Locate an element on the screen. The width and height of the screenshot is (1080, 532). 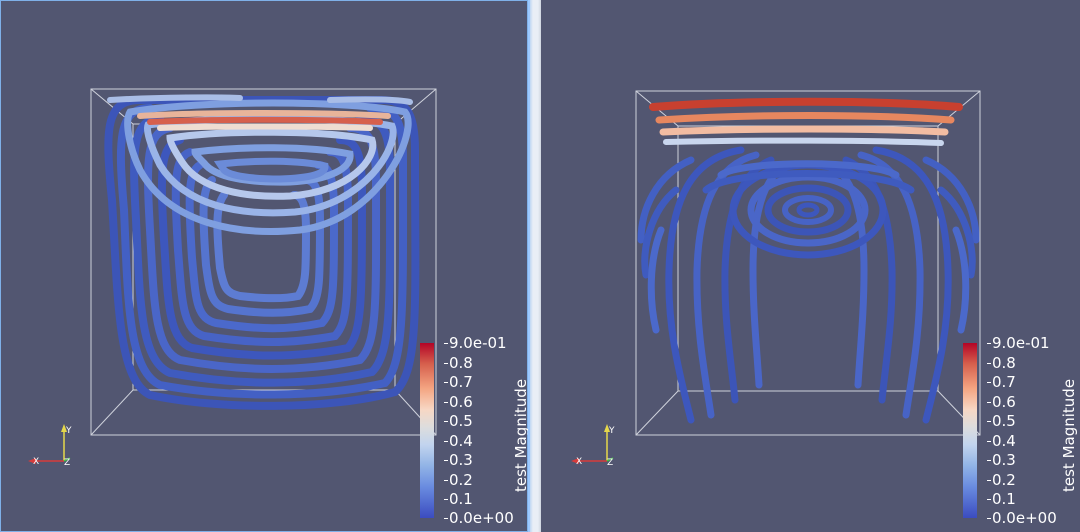
colorbar-title-left: test Magnitude is located at coordinates (521, 435).